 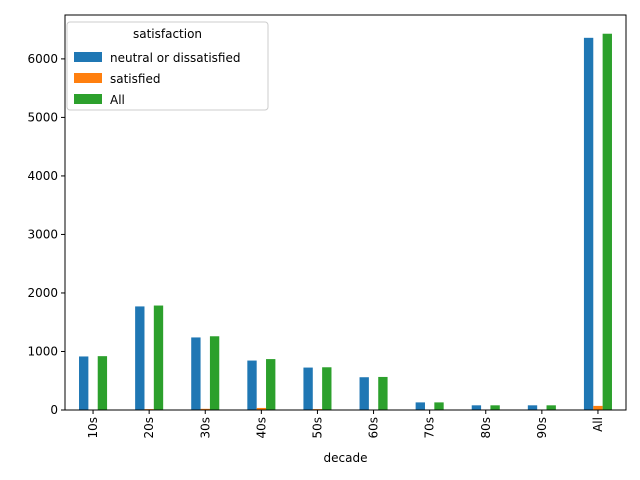 What do you see at coordinates (364, 393) in the screenshot?
I see `bar-neutral-or-dissatisfied-60s` at bounding box center [364, 393].